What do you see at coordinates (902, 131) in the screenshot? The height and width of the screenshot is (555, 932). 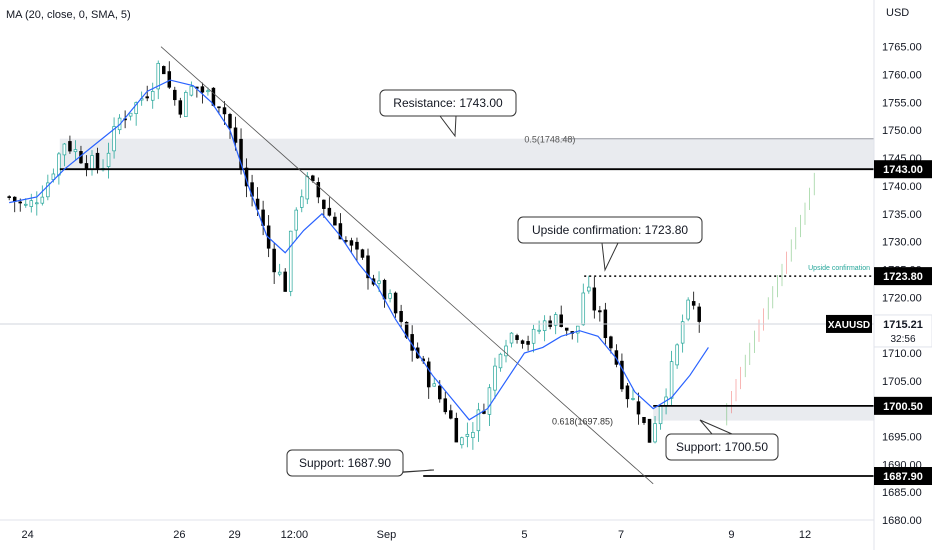 I see `price-tick-label: 1750.00` at bounding box center [902, 131].